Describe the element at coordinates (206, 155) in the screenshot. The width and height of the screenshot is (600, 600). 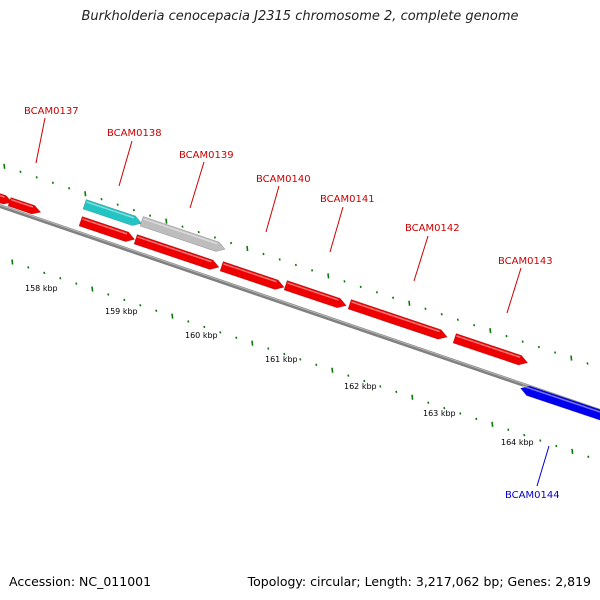
I see `gene-label-bcam0139: BCAM0139` at that location.